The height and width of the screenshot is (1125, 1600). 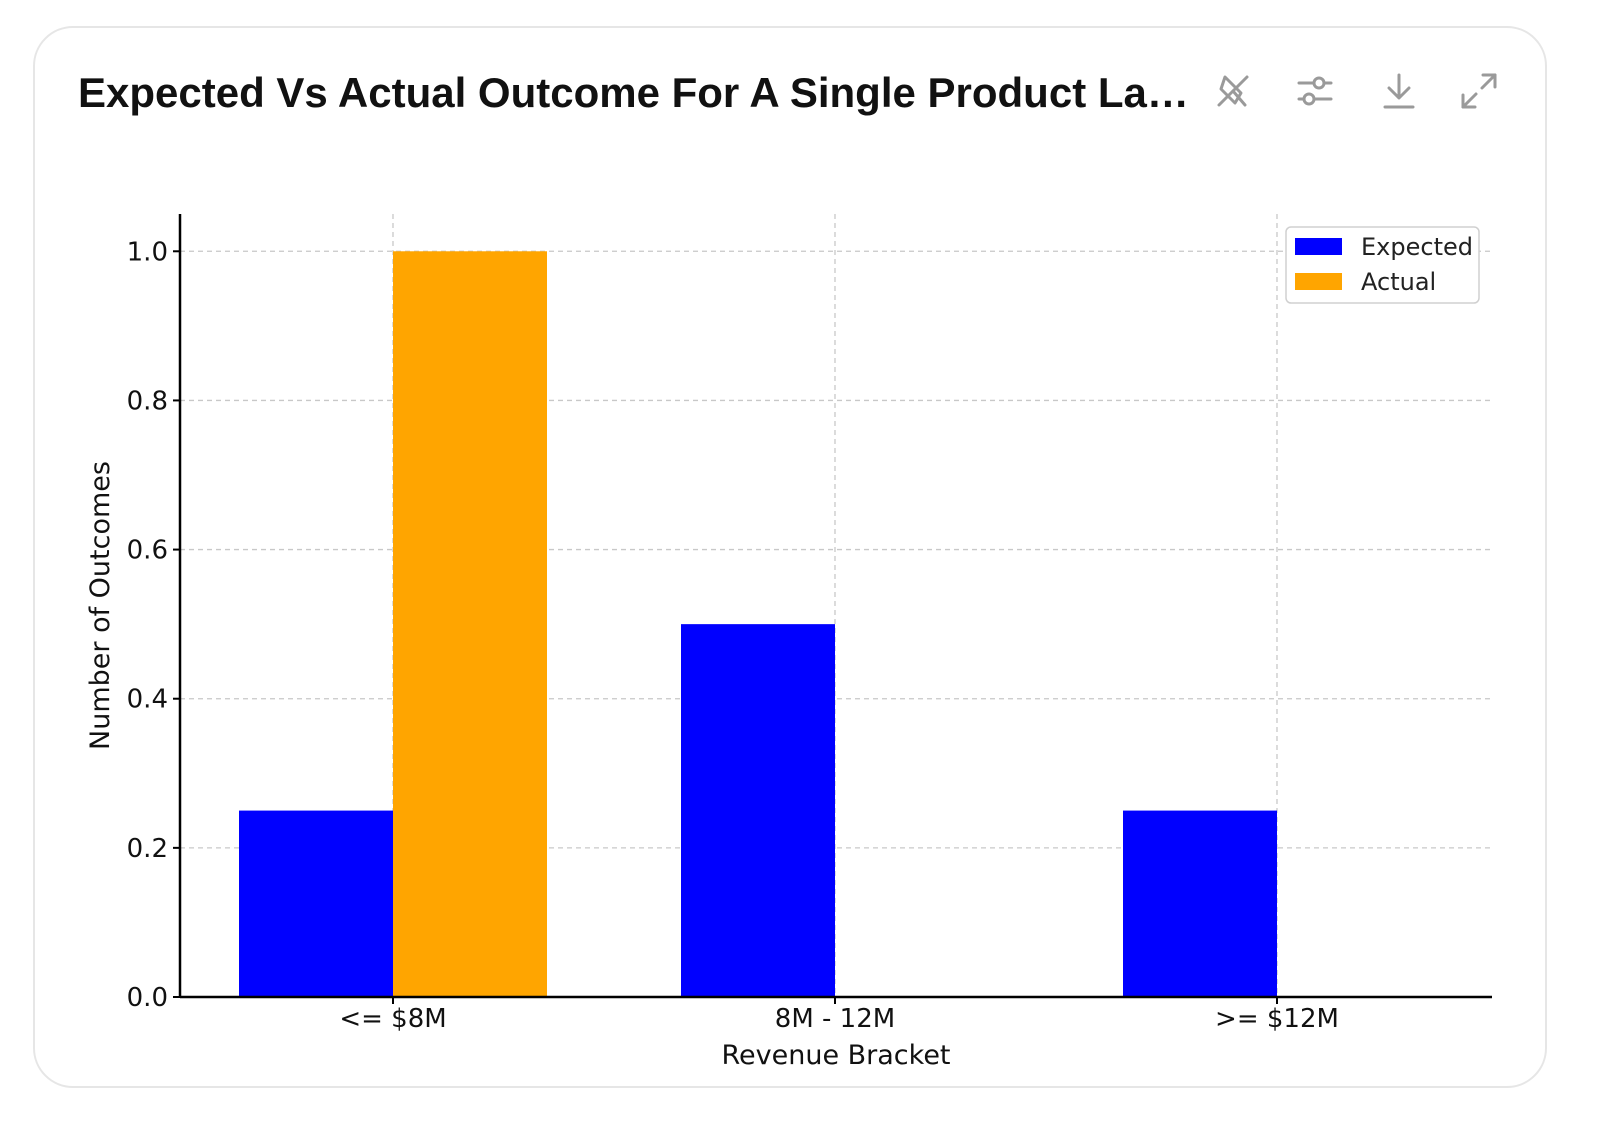 I want to click on settings-button, so click(x=1315, y=93).